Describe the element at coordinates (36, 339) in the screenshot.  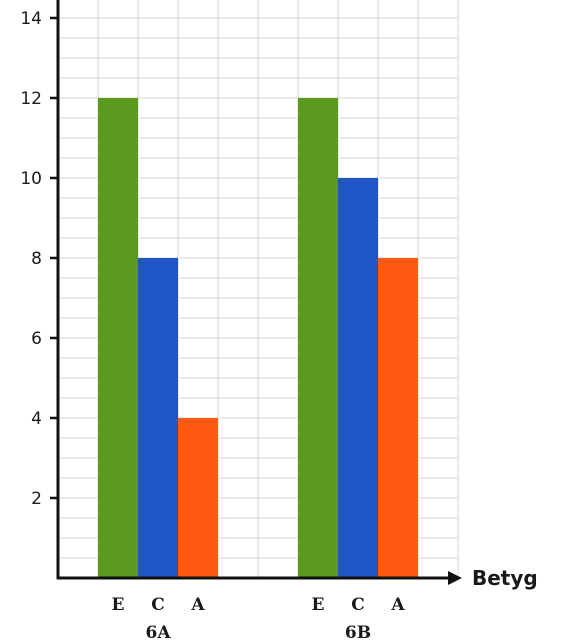
I see `y-tick-label: 6` at that location.